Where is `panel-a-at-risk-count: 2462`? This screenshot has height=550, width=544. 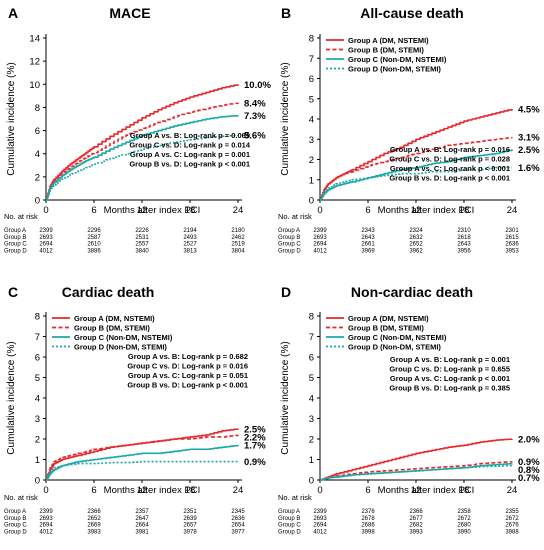
panel-a-at-risk-count: 2462 is located at coordinates (238, 238).